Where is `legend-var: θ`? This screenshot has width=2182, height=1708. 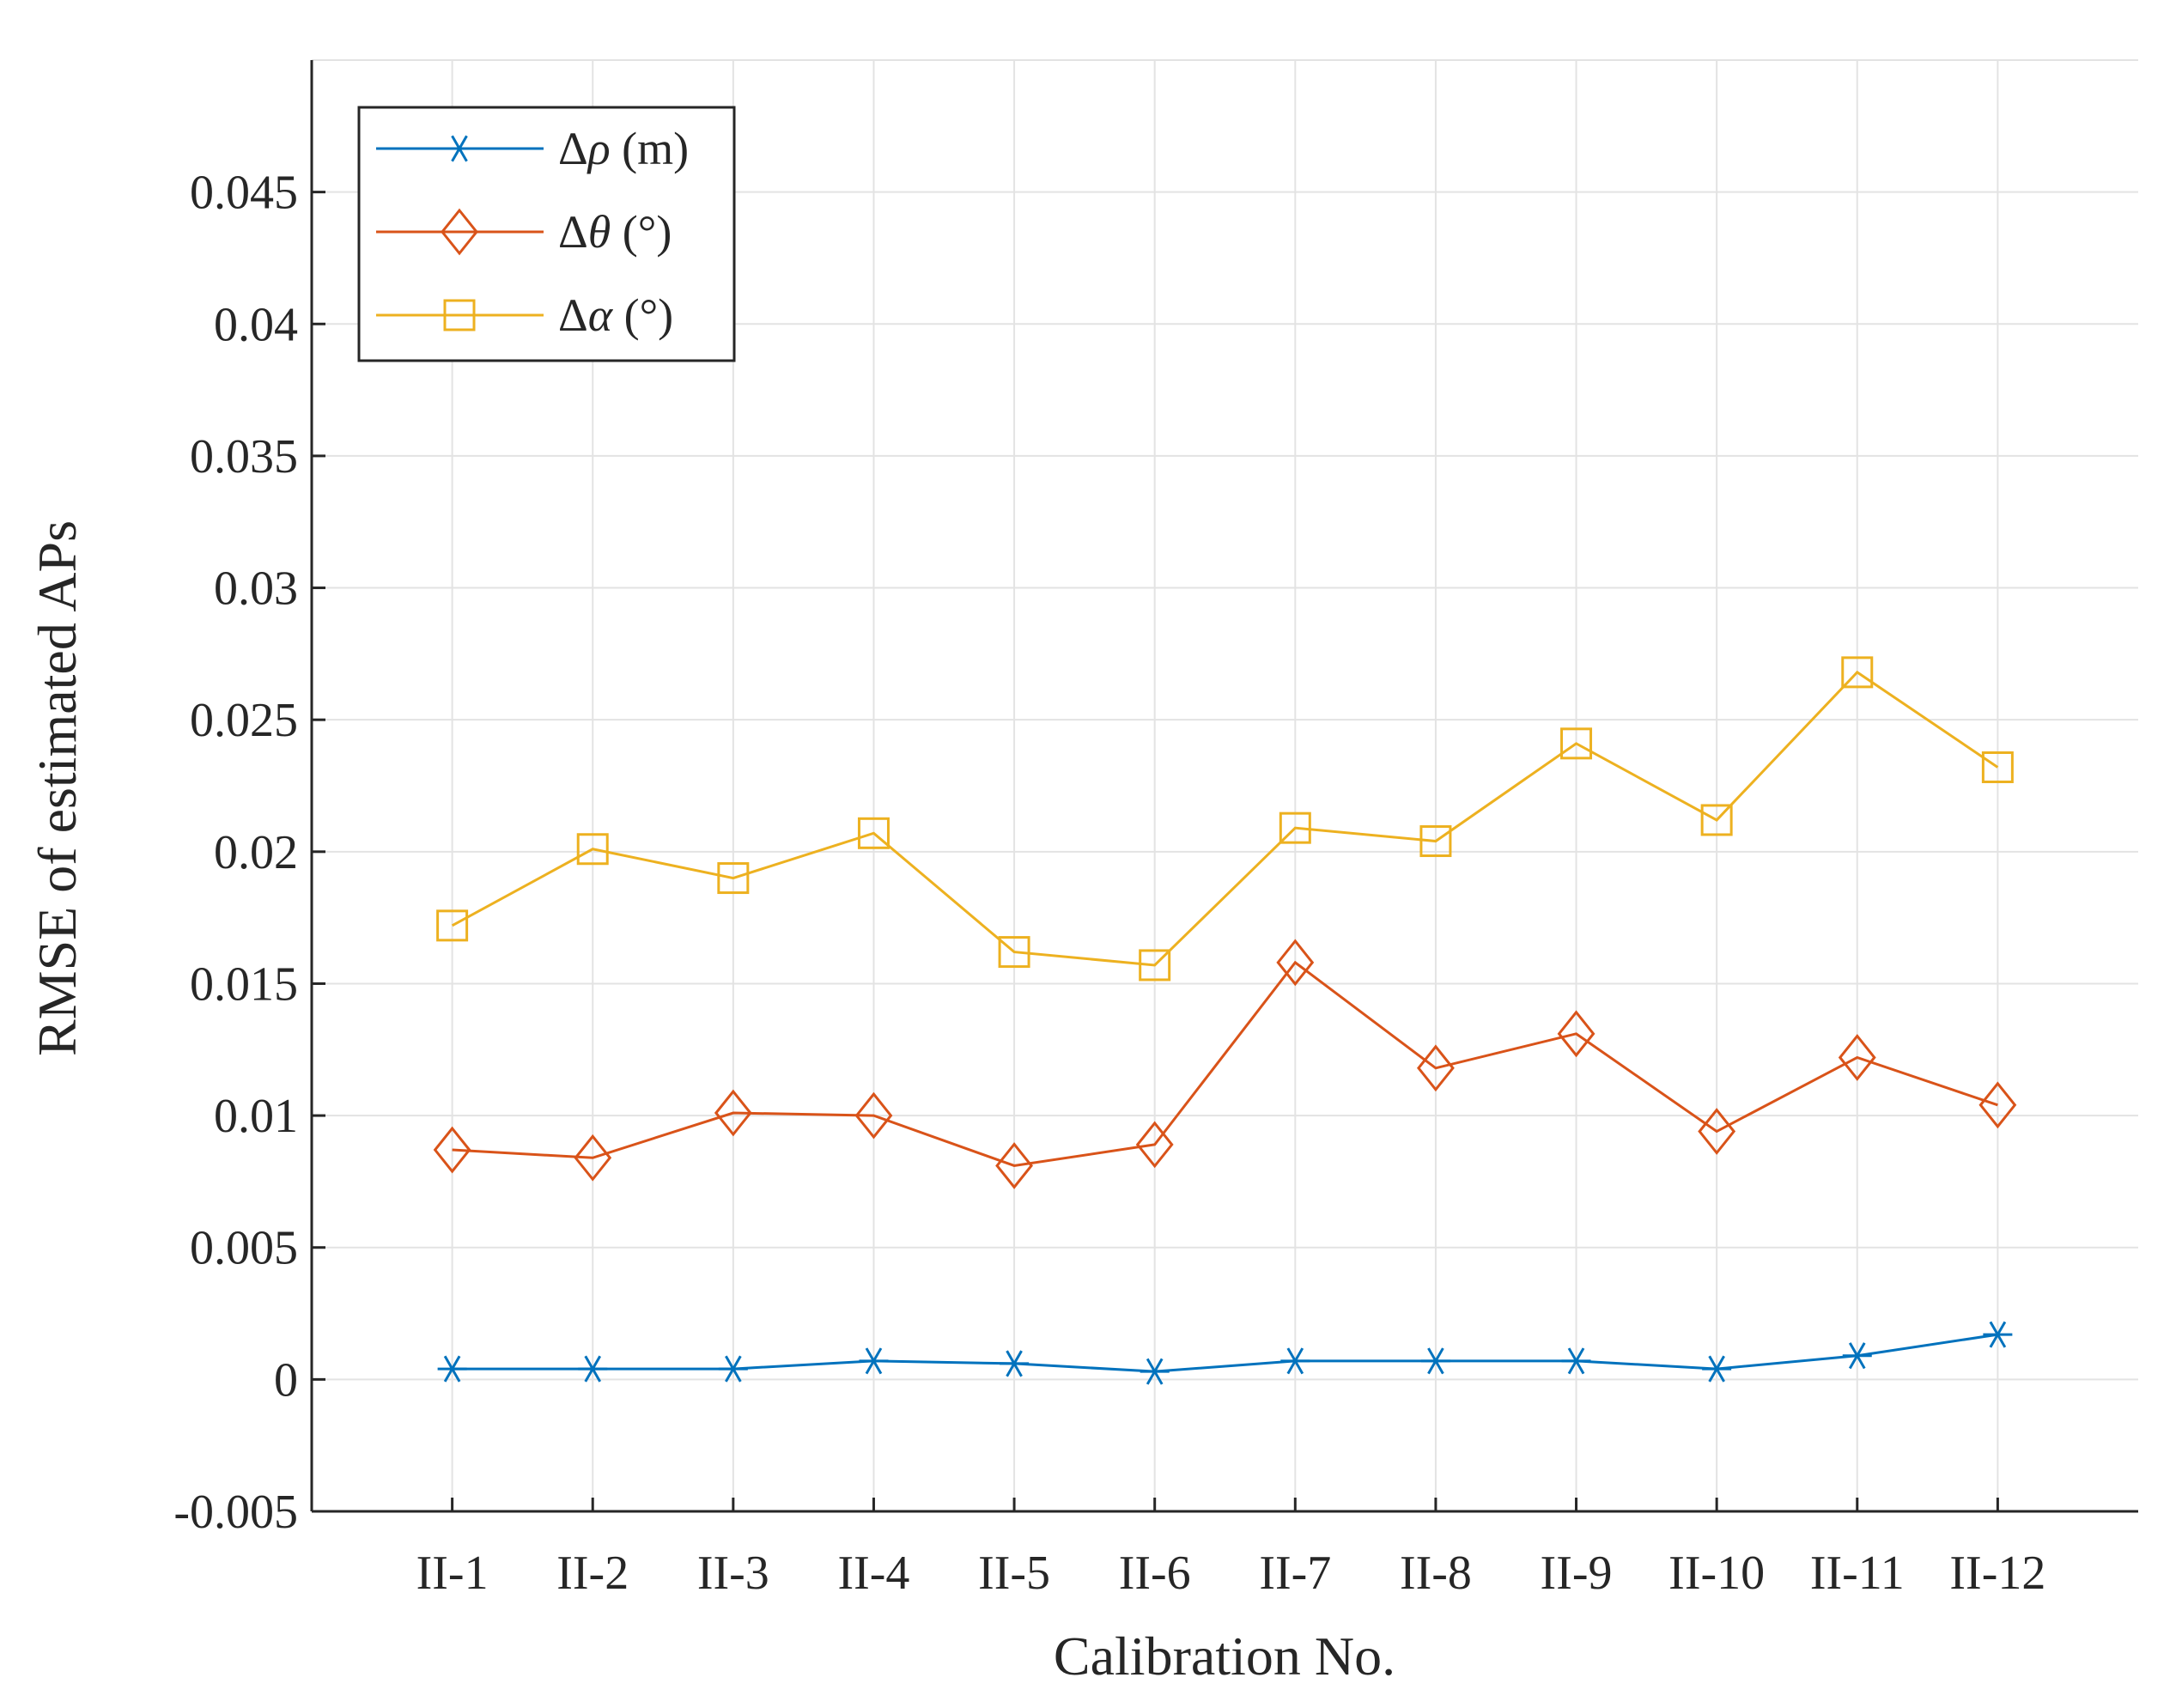 legend-var: θ is located at coordinates (599, 232).